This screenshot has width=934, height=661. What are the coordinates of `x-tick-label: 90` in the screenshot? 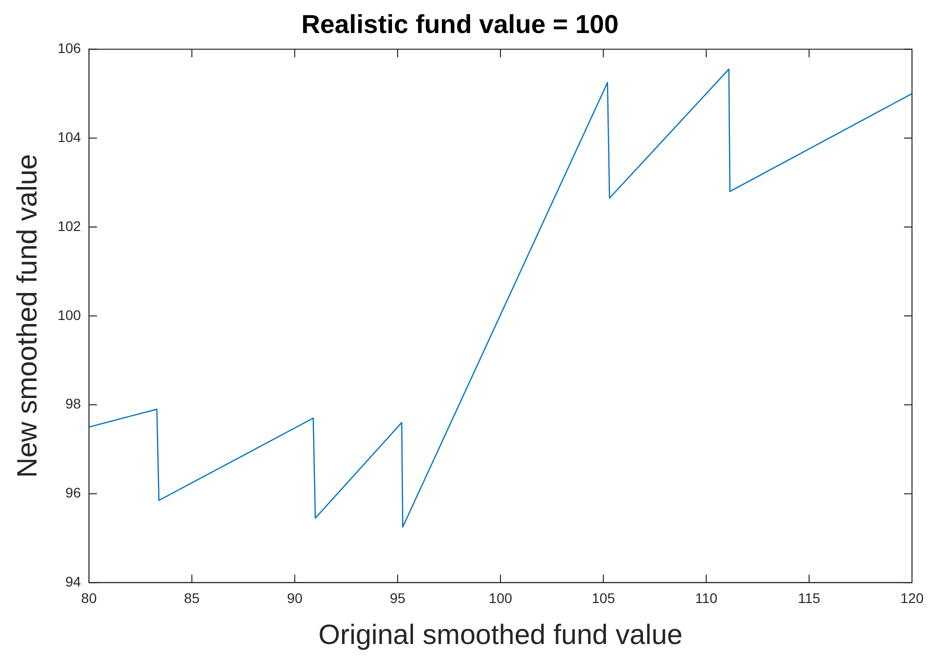 It's located at (294, 598).